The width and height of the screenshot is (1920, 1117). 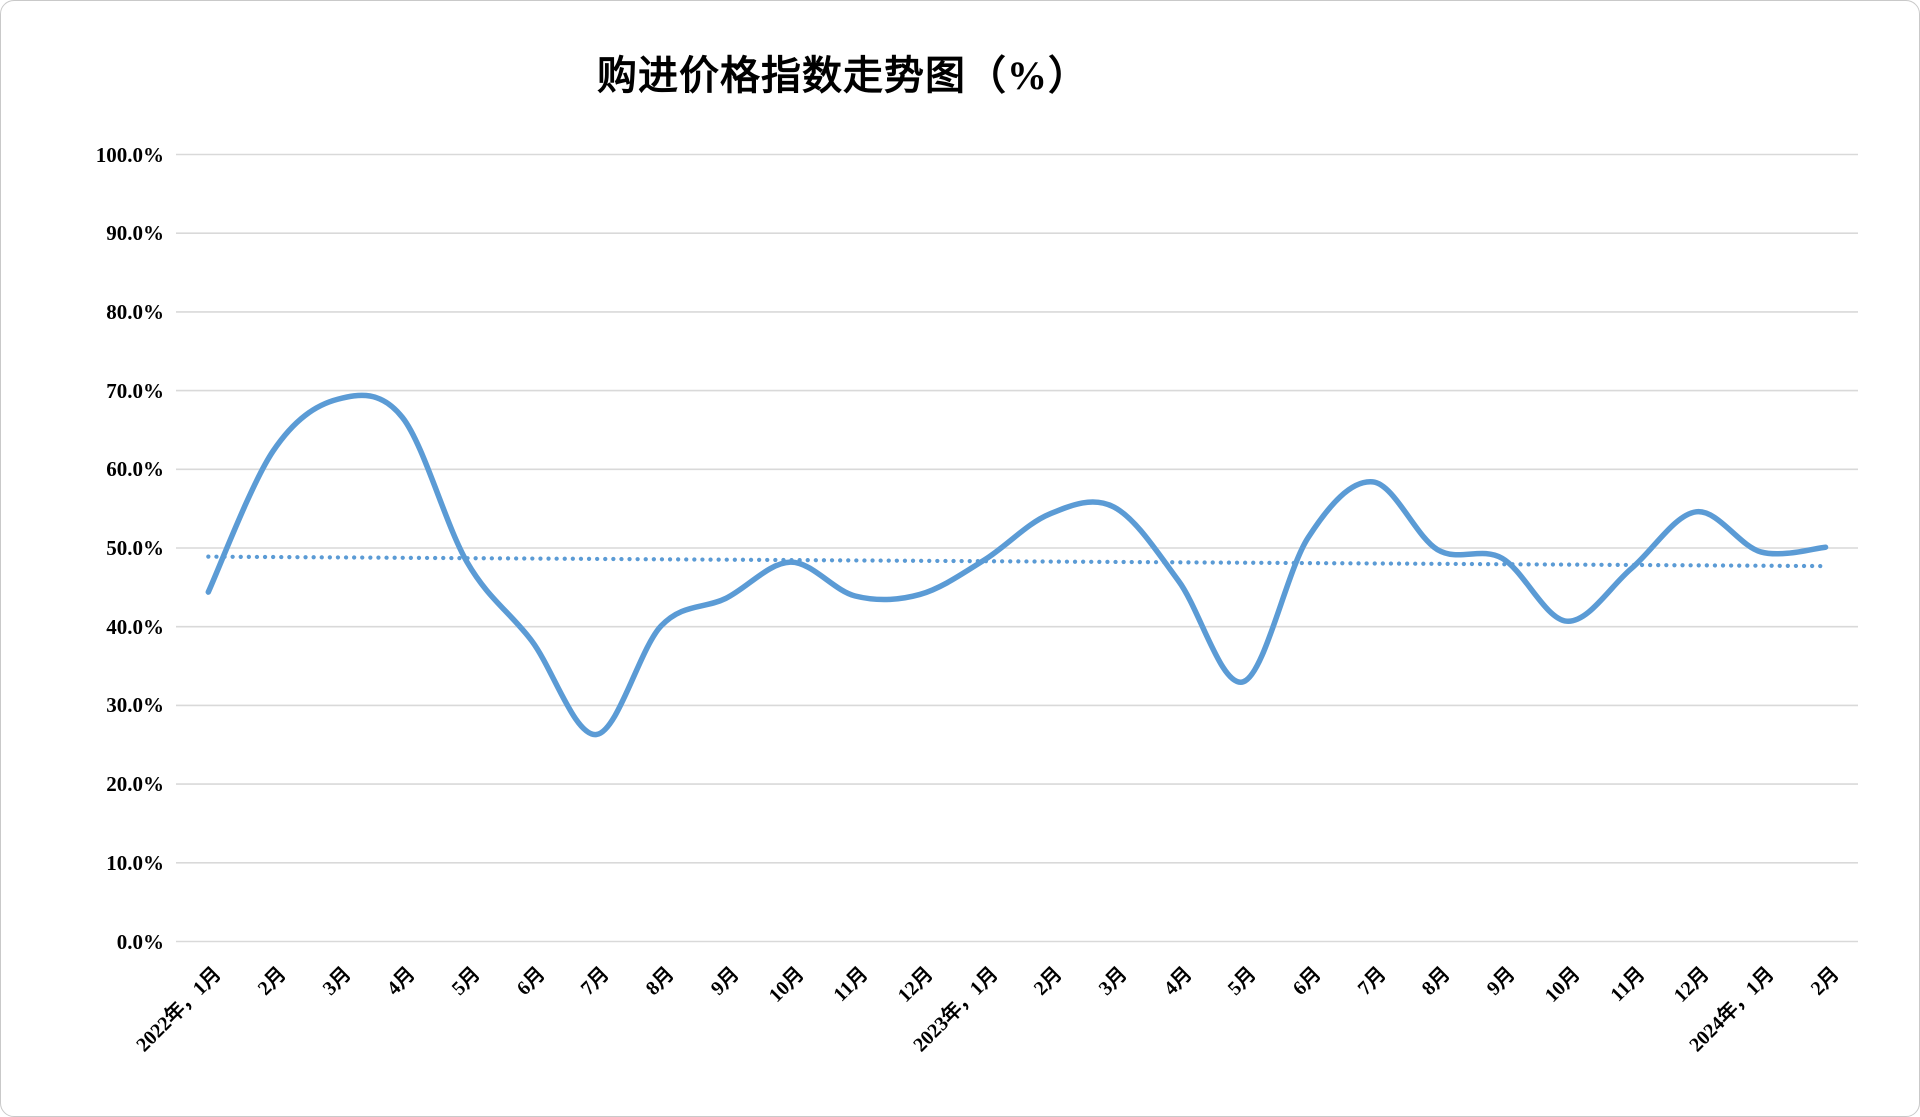 What do you see at coordinates (129, 154) in the screenshot?
I see `y-tick-label: 100.0%` at bounding box center [129, 154].